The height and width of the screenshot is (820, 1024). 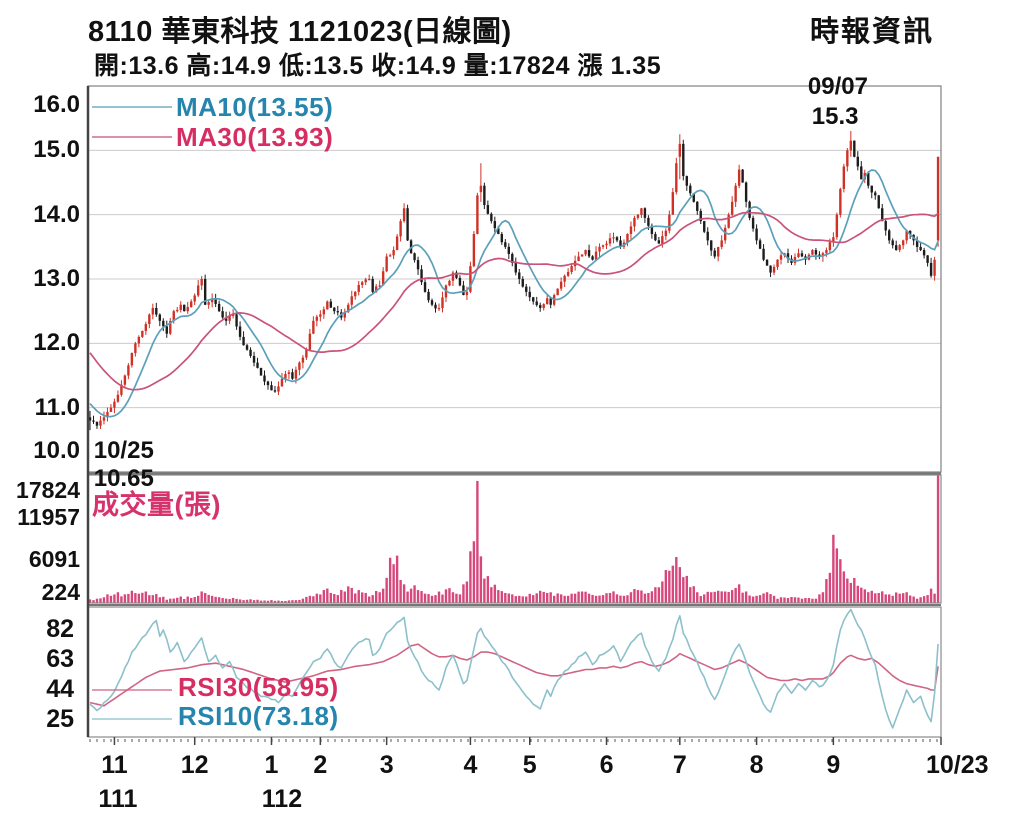 I want to click on legend-swatches, so click(x=132, y=413).